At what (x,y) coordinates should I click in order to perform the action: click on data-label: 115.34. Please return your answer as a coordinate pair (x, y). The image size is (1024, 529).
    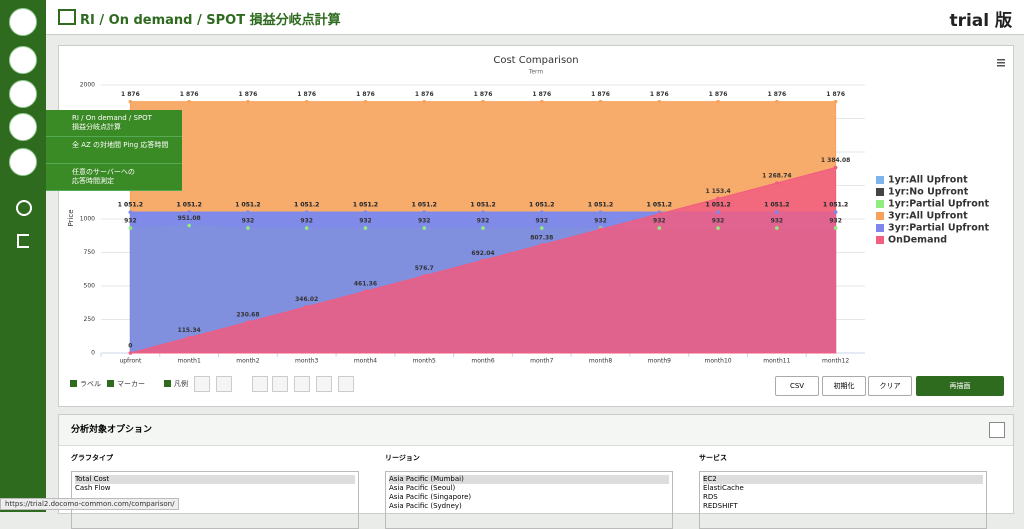
    Looking at the image, I should click on (189, 330).